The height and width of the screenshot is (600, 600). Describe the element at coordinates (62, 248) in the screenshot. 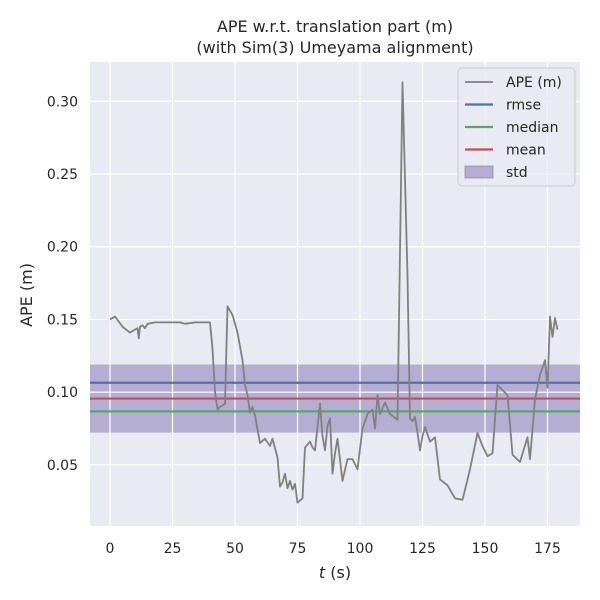

I see `y-tick-label-3: 0.20` at that location.